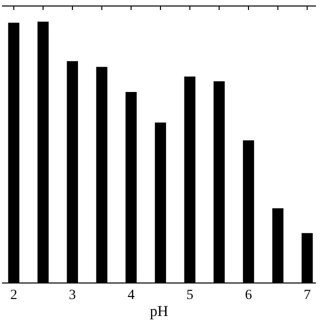  Describe the element at coordinates (248, 295) in the screenshot. I see `x-tick-label: 6` at that location.